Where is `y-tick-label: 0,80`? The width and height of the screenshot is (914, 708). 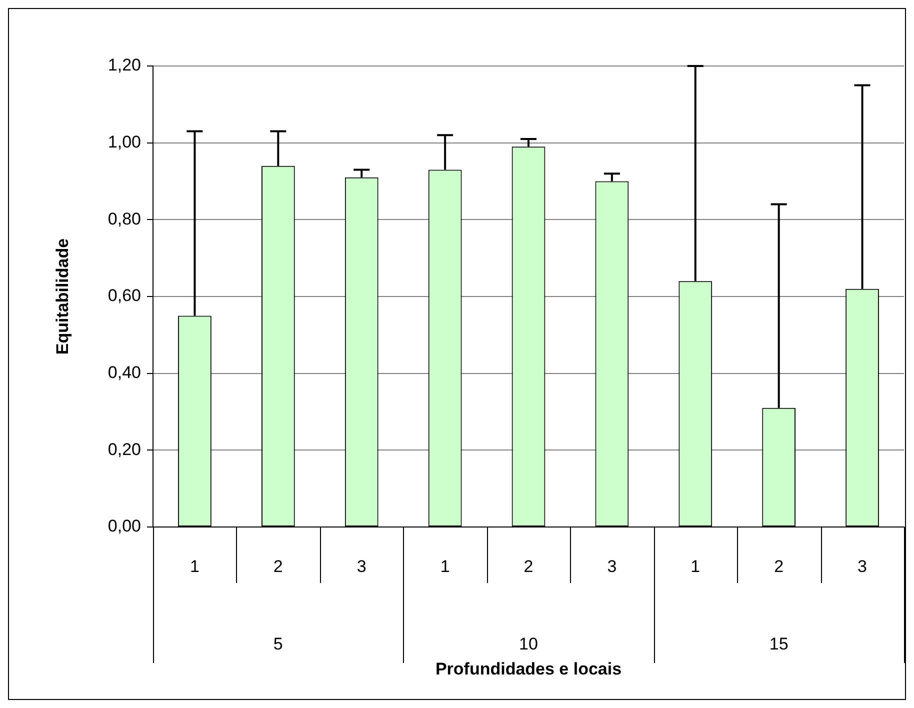
y-tick-label: 0,80 is located at coordinates (124, 218).